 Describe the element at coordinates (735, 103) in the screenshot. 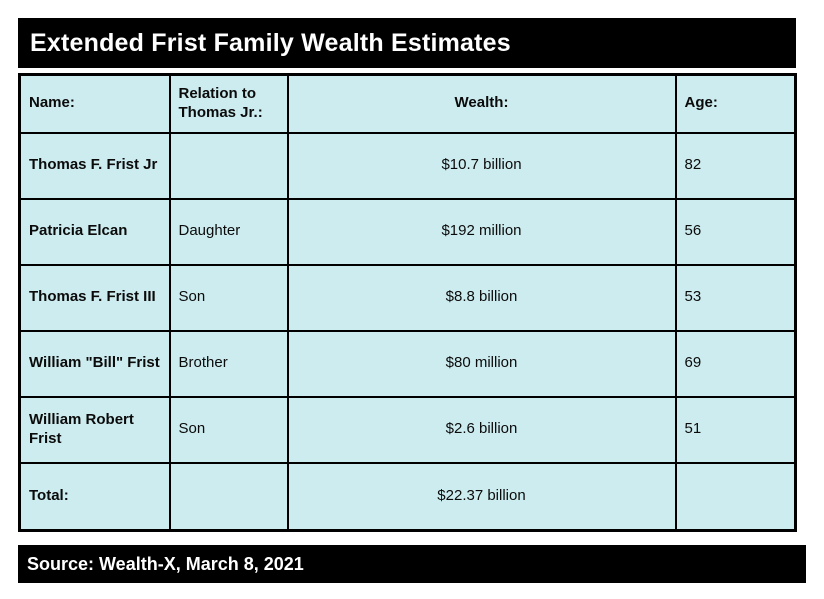

I see `column-header-age: Age:` at that location.